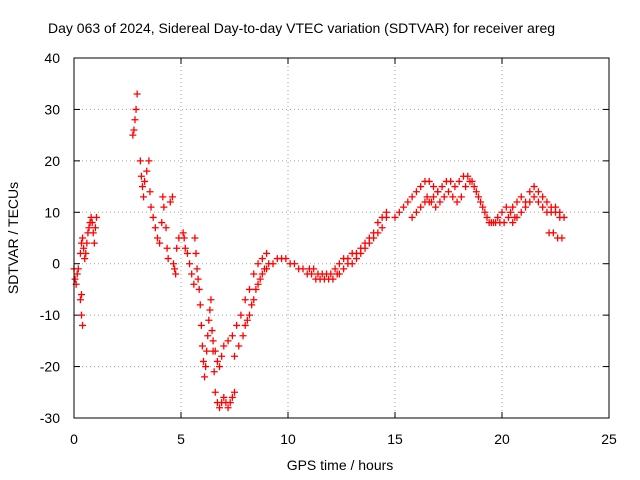  What do you see at coordinates (181, 439) in the screenshot?
I see `x-tick-label: 5` at bounding box center [181, 439].